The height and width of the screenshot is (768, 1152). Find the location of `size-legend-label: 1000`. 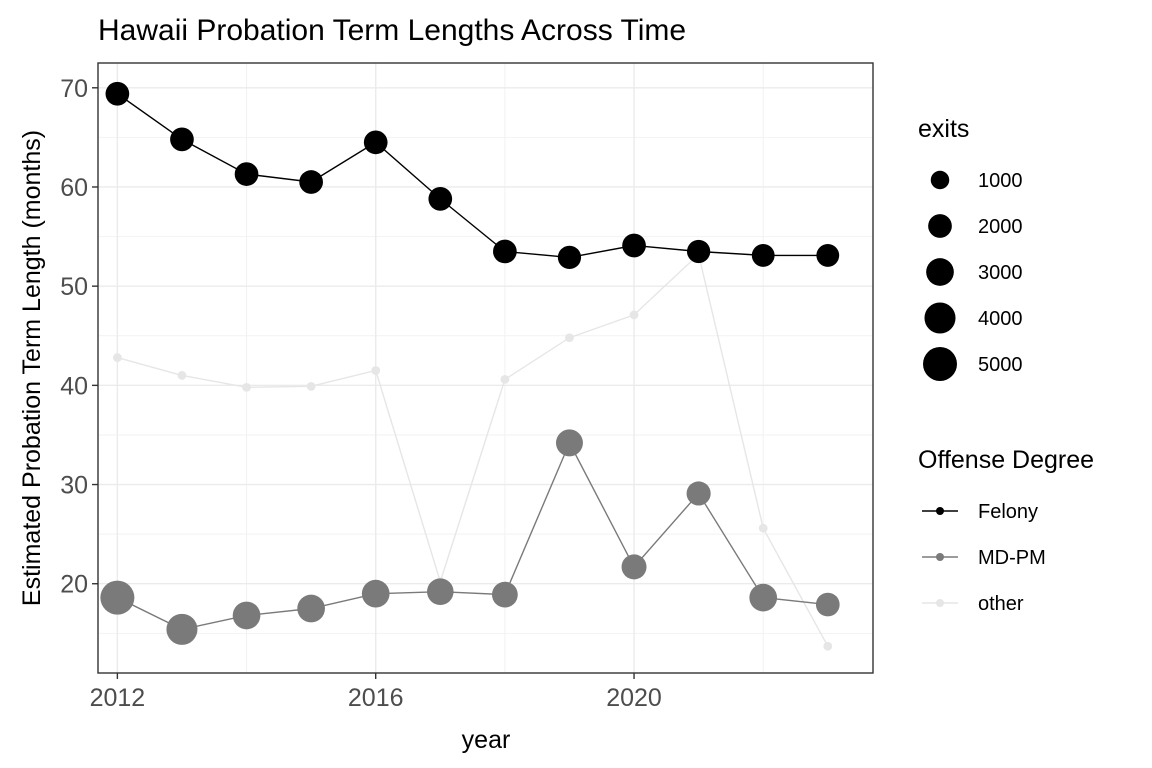

size-legend-label: 1000 is located at coordinates (1000, 181).